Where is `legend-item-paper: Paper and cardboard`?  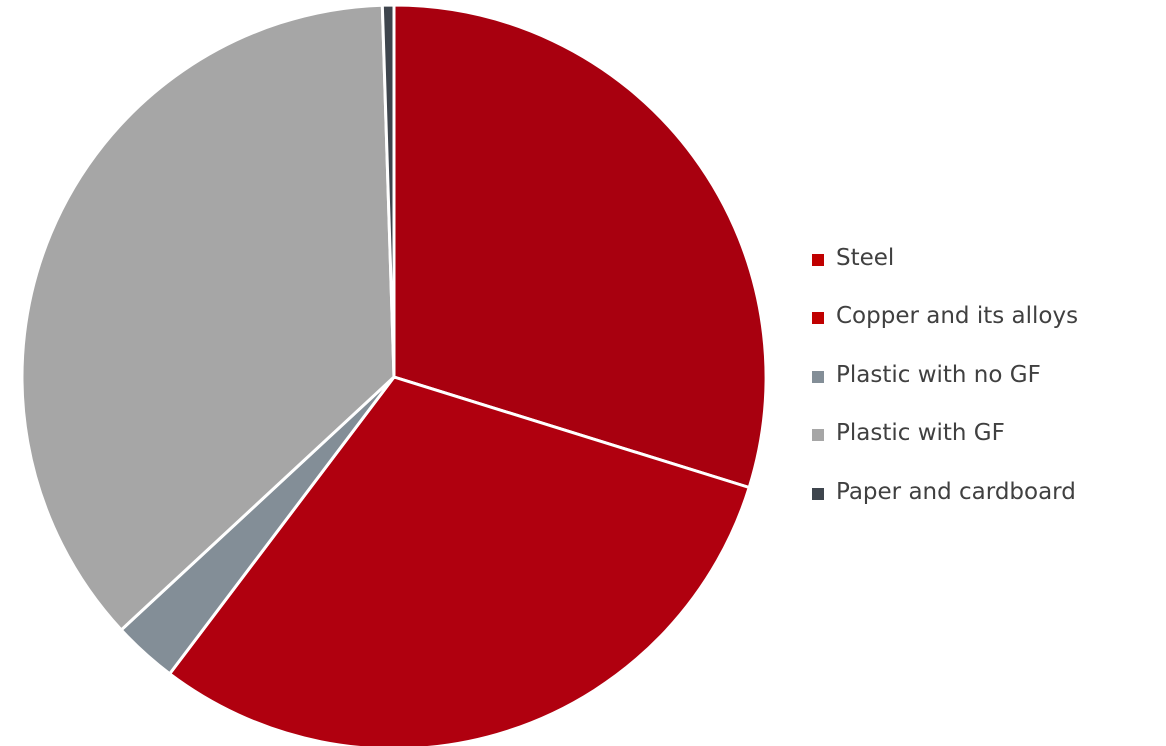
legend-item-paper: Paper and cardboard is located at coordinates (945, 491).